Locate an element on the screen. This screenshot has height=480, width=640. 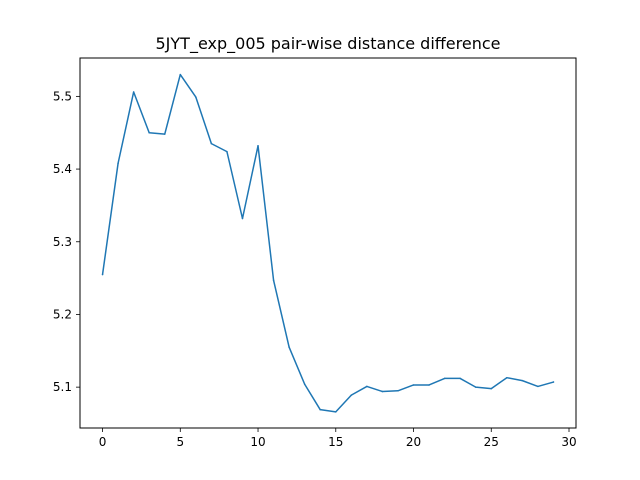
y-tick-label: 5.5 is located at coordinates (62, 96).